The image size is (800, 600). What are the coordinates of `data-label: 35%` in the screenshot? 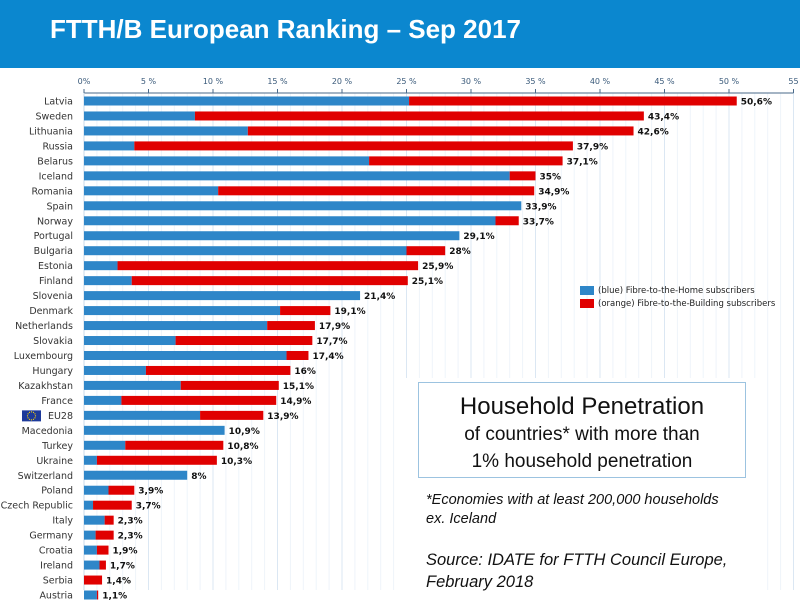 It's located at (551, 177).